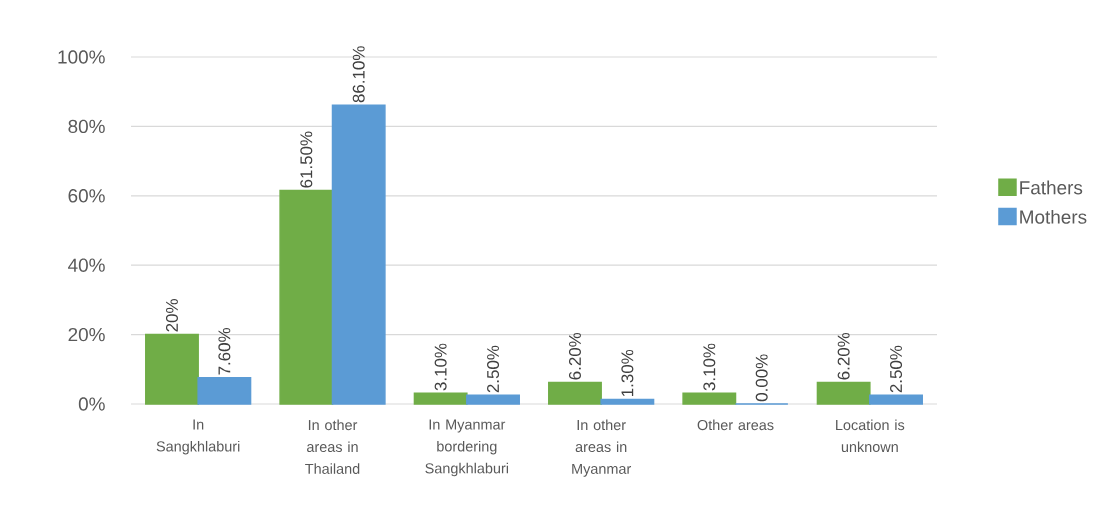 The image size is (1114, 516). Describe the element at coordinates (86, 265) in the screenshot. I see `y-tick-label: 40%` at that location.